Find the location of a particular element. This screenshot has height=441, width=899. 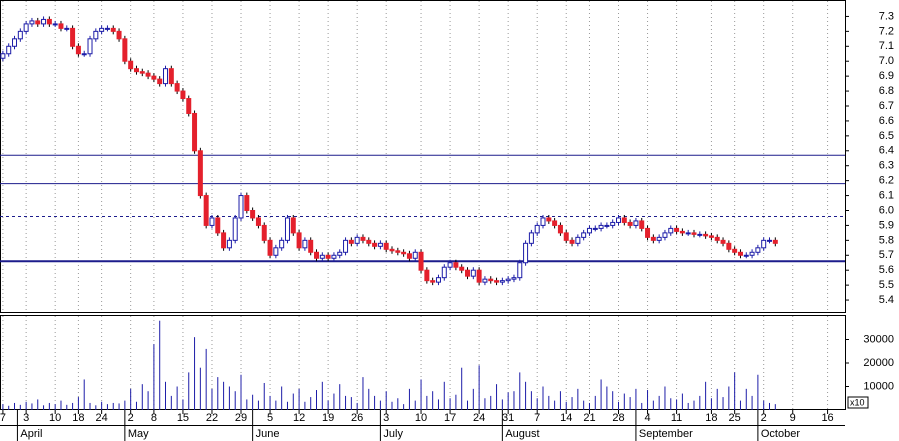

x-tick-label: 9 is located at coordinates (793, 418).